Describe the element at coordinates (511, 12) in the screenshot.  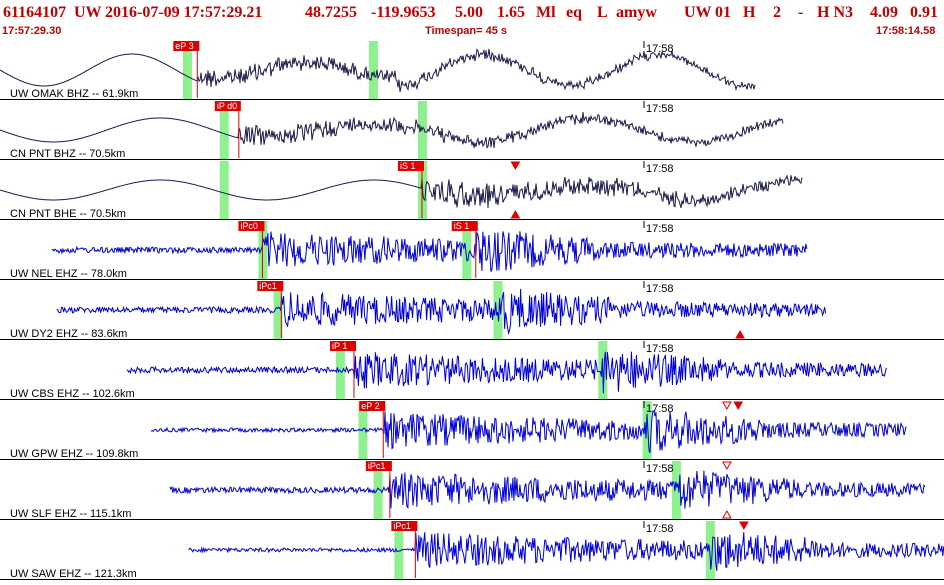
I see `event-magnitude: 1.65` at that location.